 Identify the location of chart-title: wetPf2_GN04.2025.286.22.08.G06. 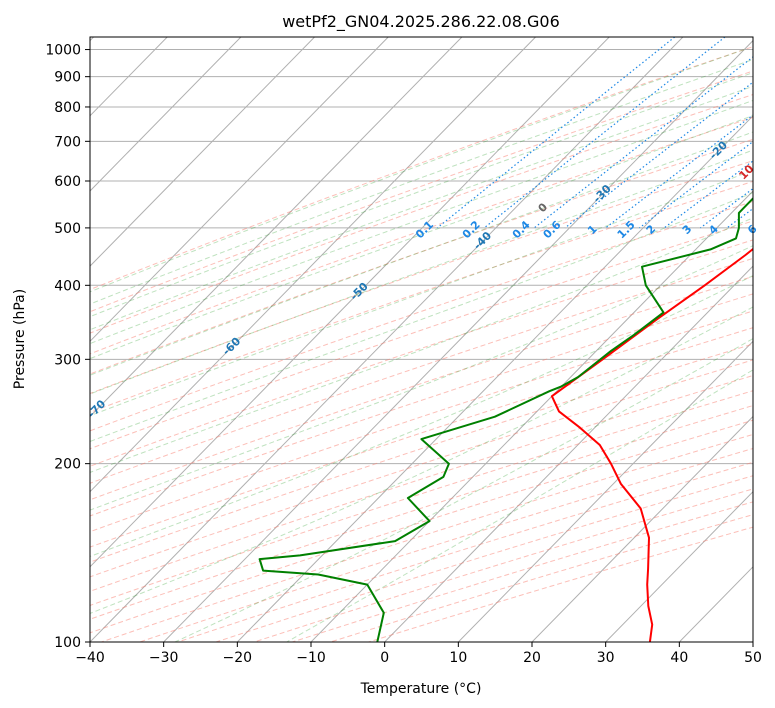
(421, 22).